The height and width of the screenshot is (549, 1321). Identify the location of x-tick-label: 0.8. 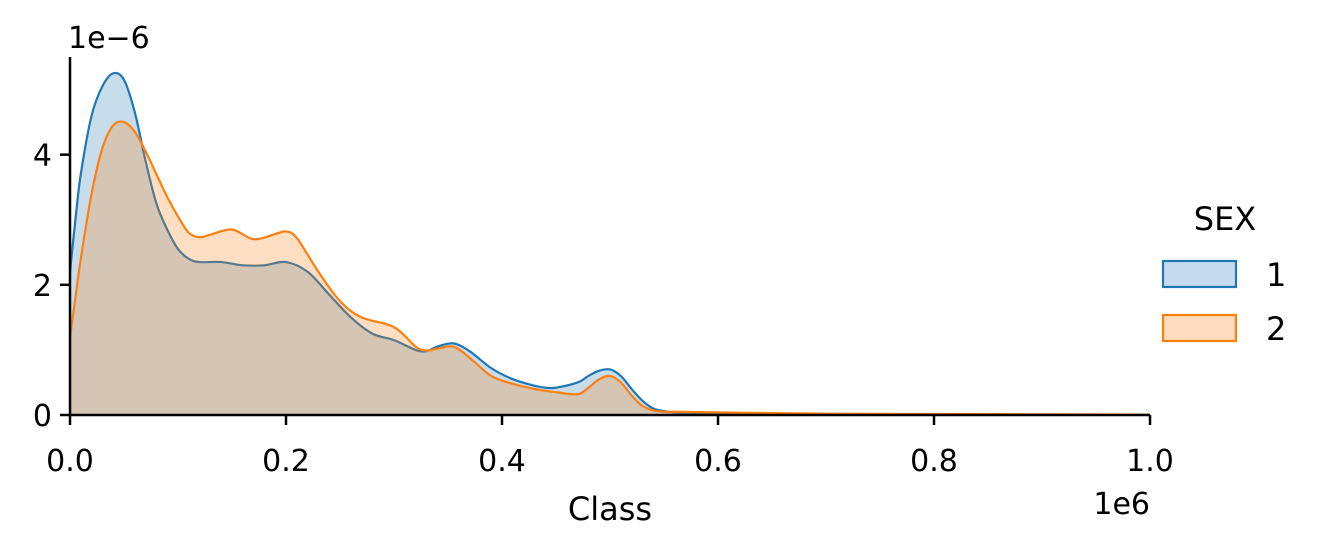
(934, 461).